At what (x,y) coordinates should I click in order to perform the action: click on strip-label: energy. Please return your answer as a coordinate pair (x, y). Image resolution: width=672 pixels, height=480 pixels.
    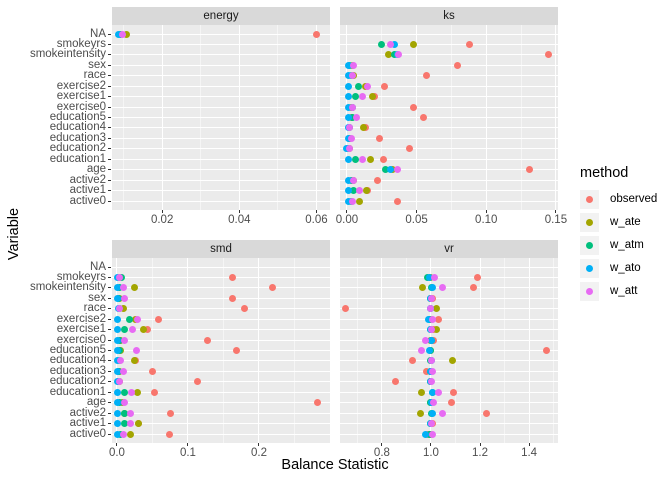
    Looking at the image, I should click on (221, 16).